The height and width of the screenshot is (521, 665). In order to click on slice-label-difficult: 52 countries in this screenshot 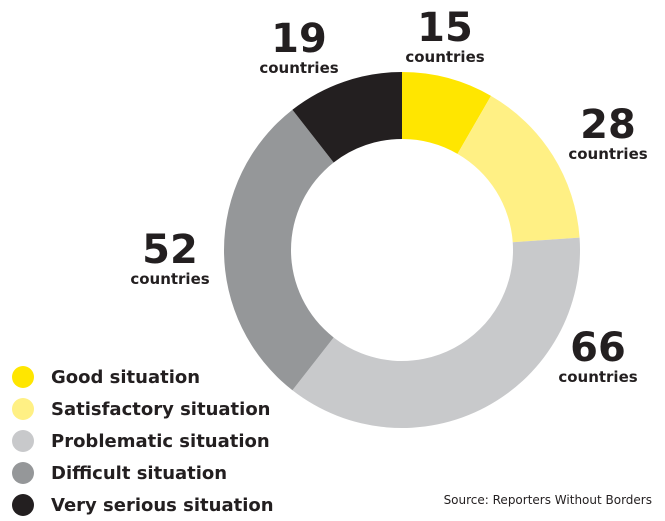, I will do `click(170, 258)`.